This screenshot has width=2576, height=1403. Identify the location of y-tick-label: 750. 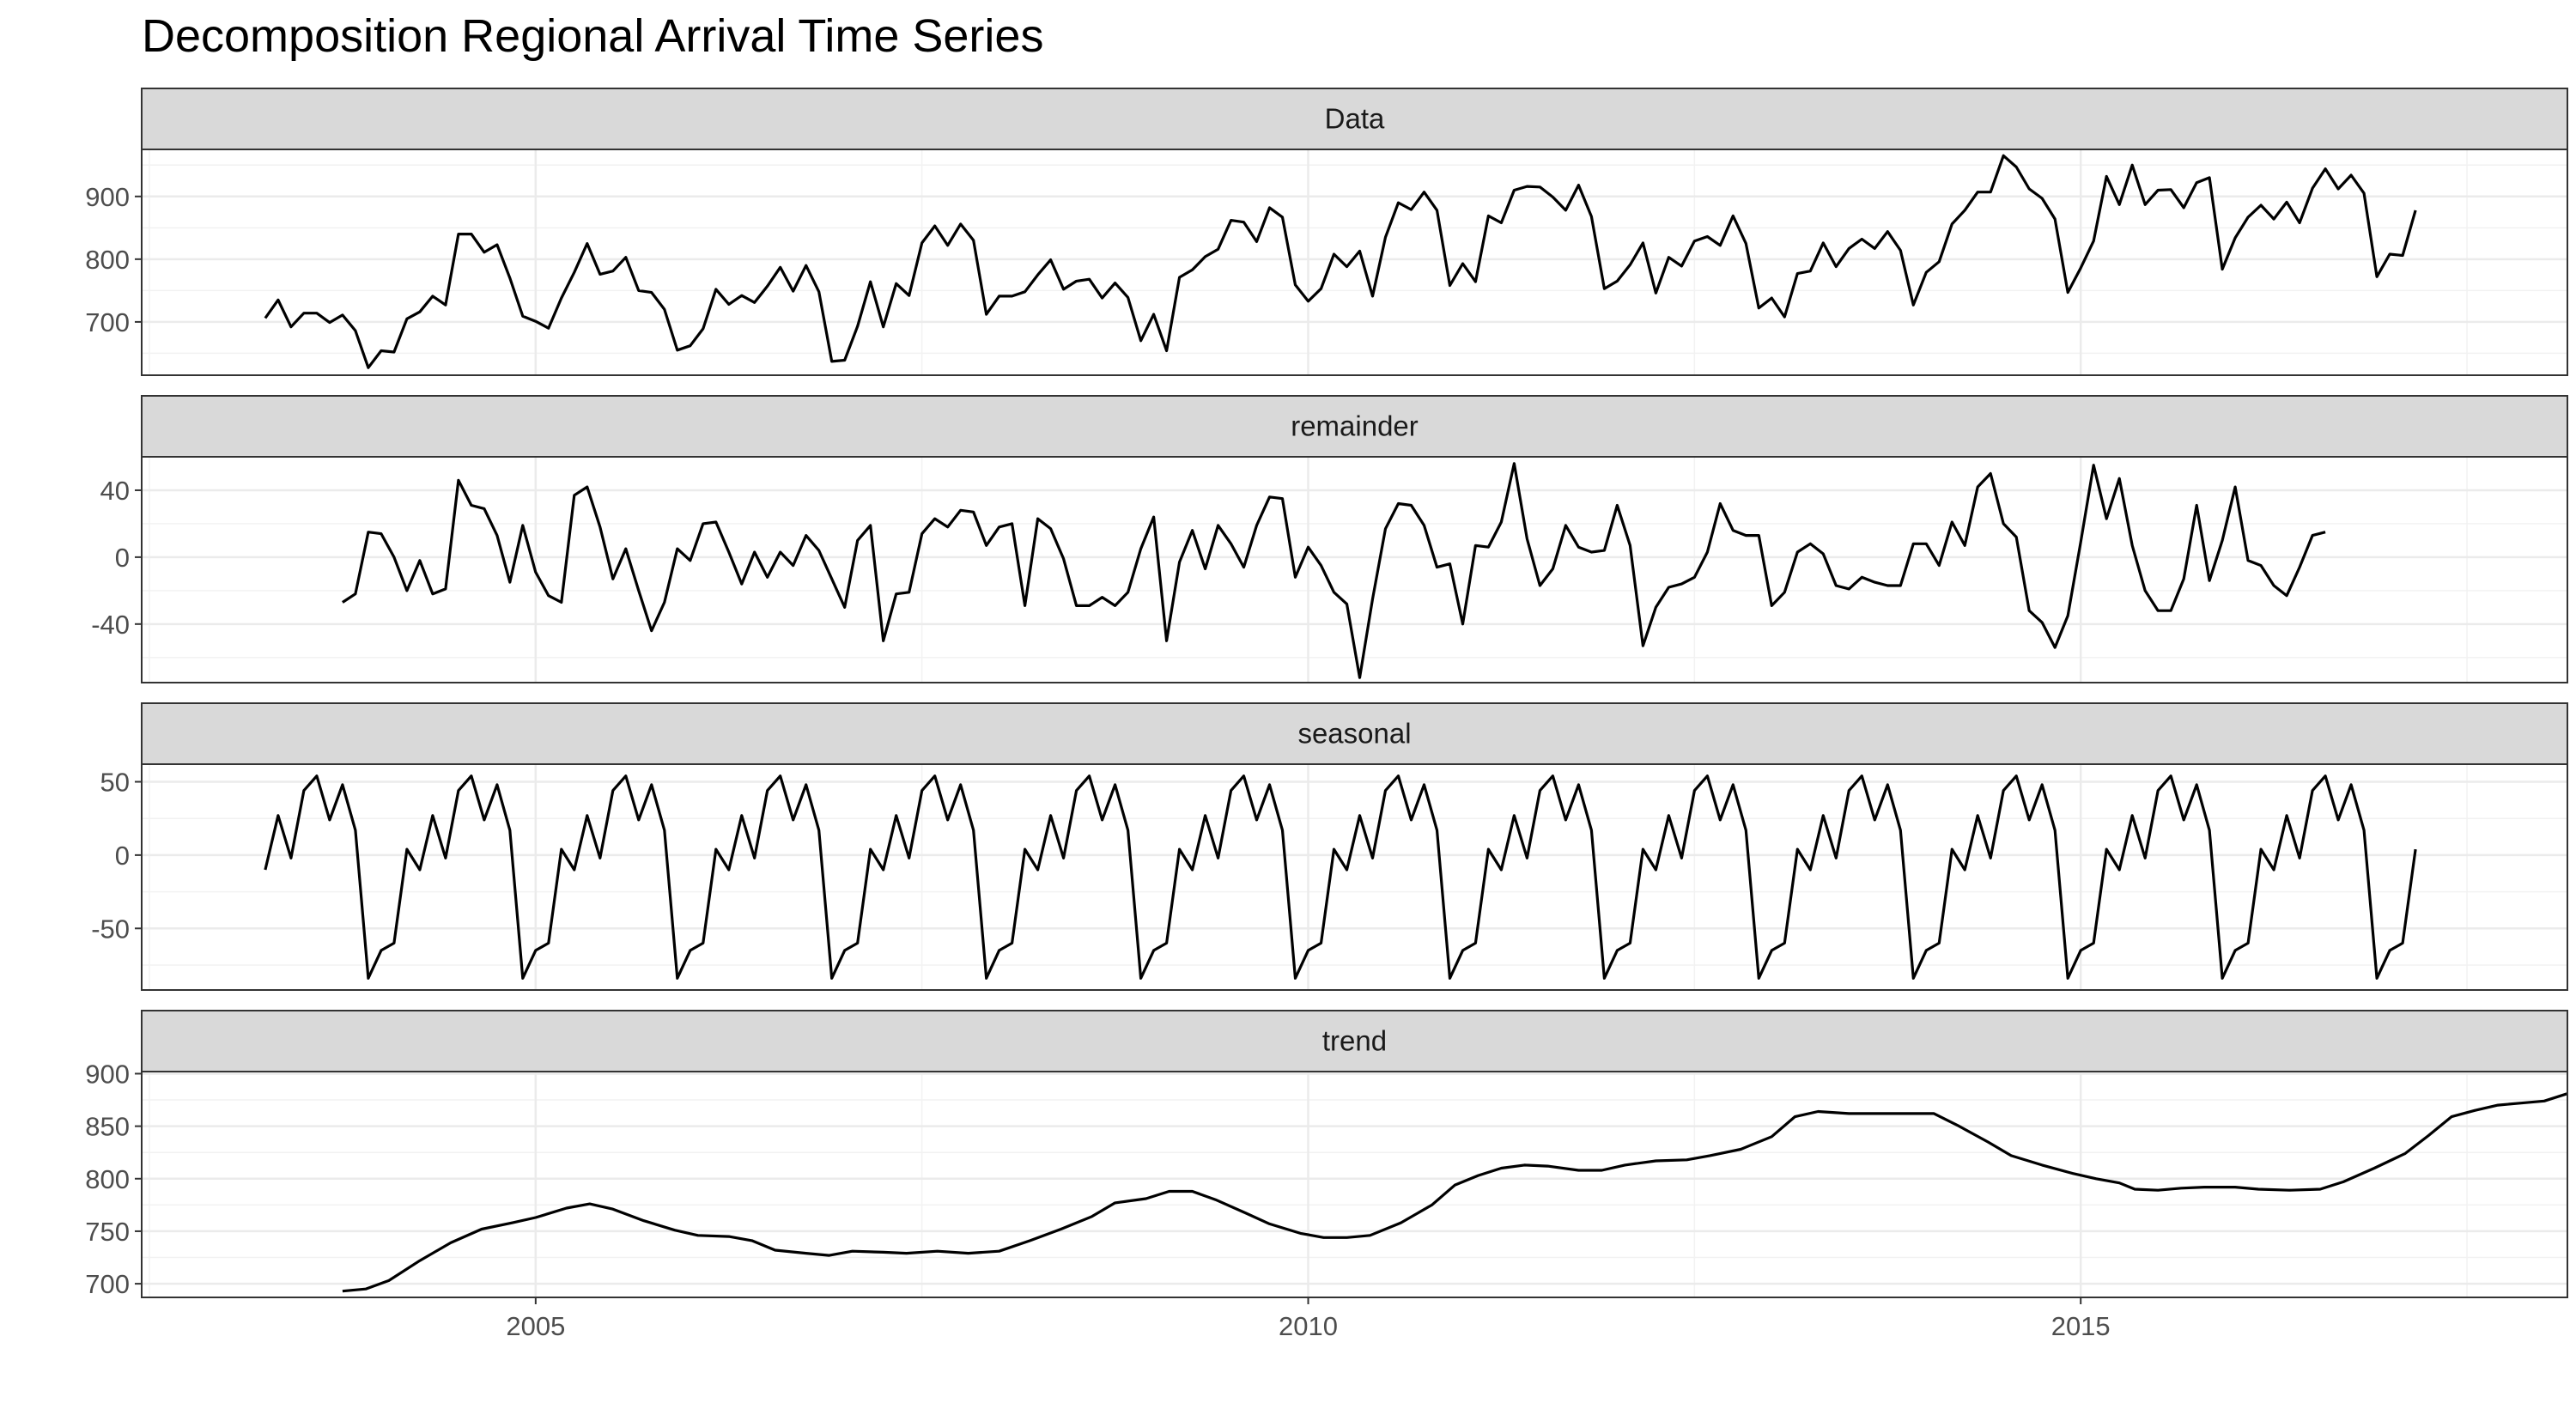
(107, 1232).